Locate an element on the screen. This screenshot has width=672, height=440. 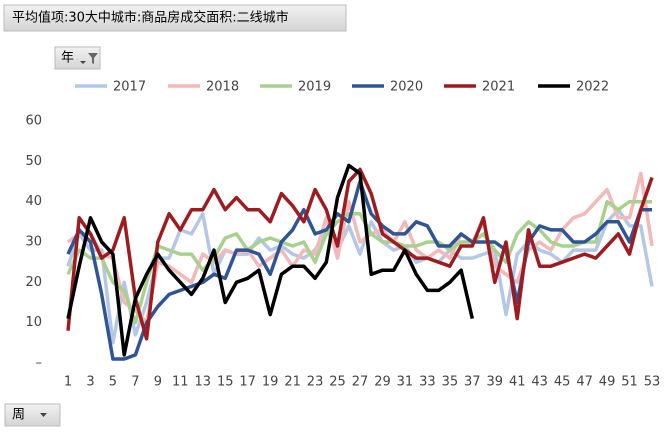
x-tick-label: 41 is located at coordinates (517, 382).